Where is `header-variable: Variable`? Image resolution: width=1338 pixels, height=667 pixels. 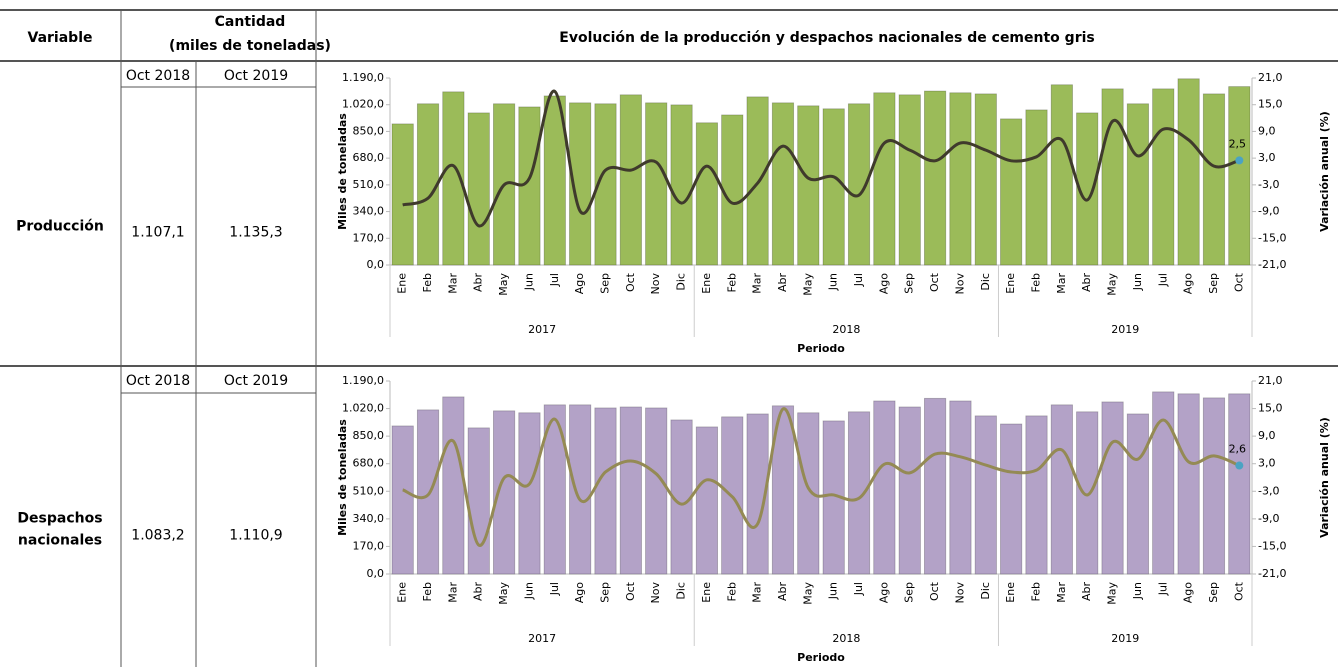
header-variable: Variable is located at coordinates (60, 38).